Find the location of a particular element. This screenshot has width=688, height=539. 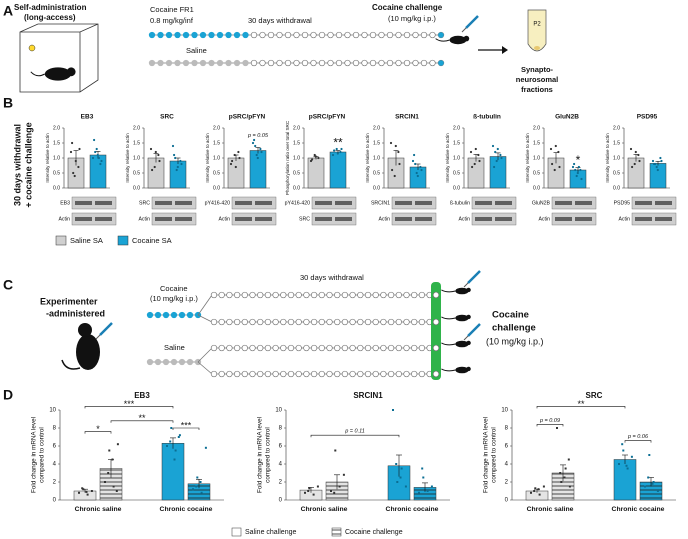

bar is located at coordinates (476, 173).